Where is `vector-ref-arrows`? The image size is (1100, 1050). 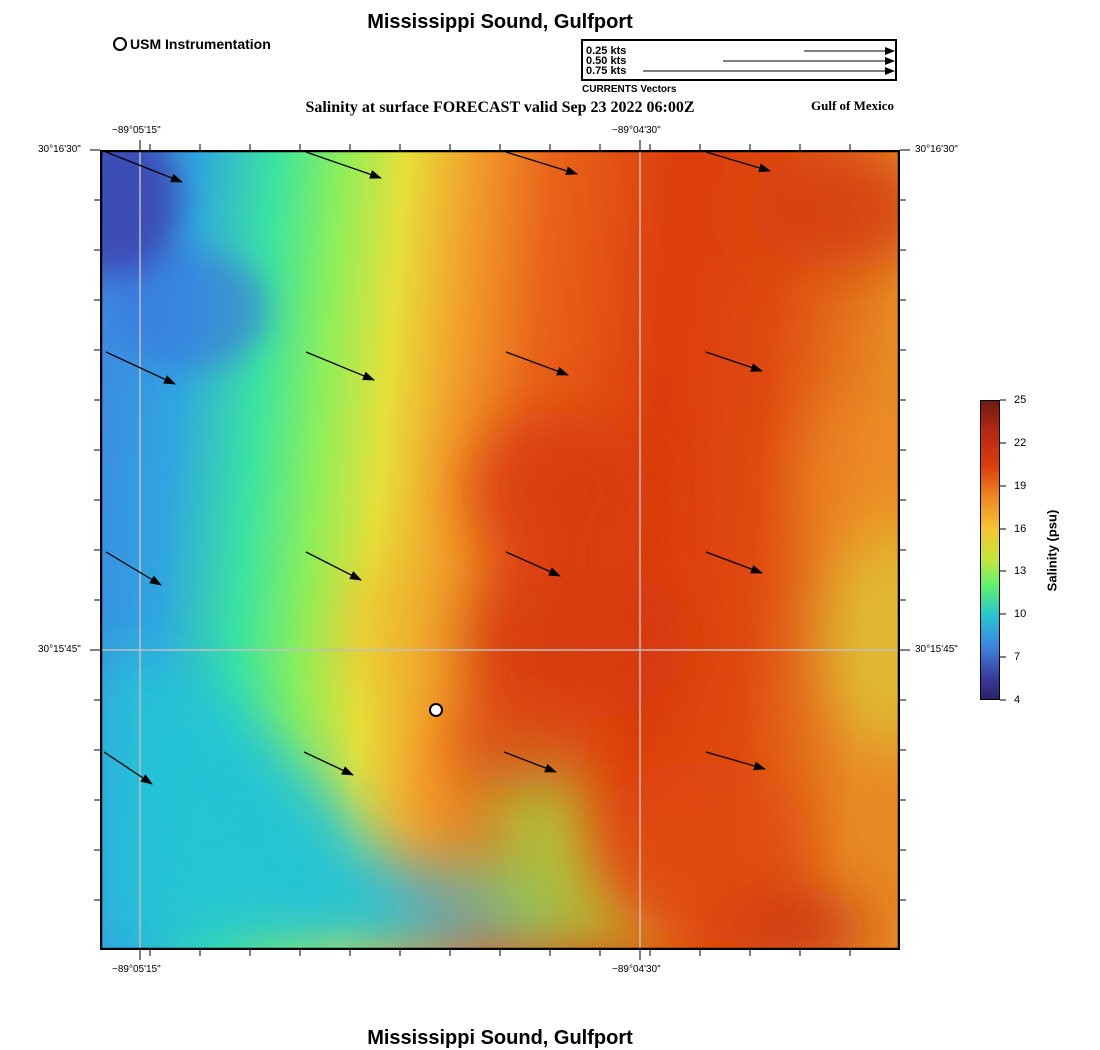 vector-ref-arrows is located at coordinates (769, 61).